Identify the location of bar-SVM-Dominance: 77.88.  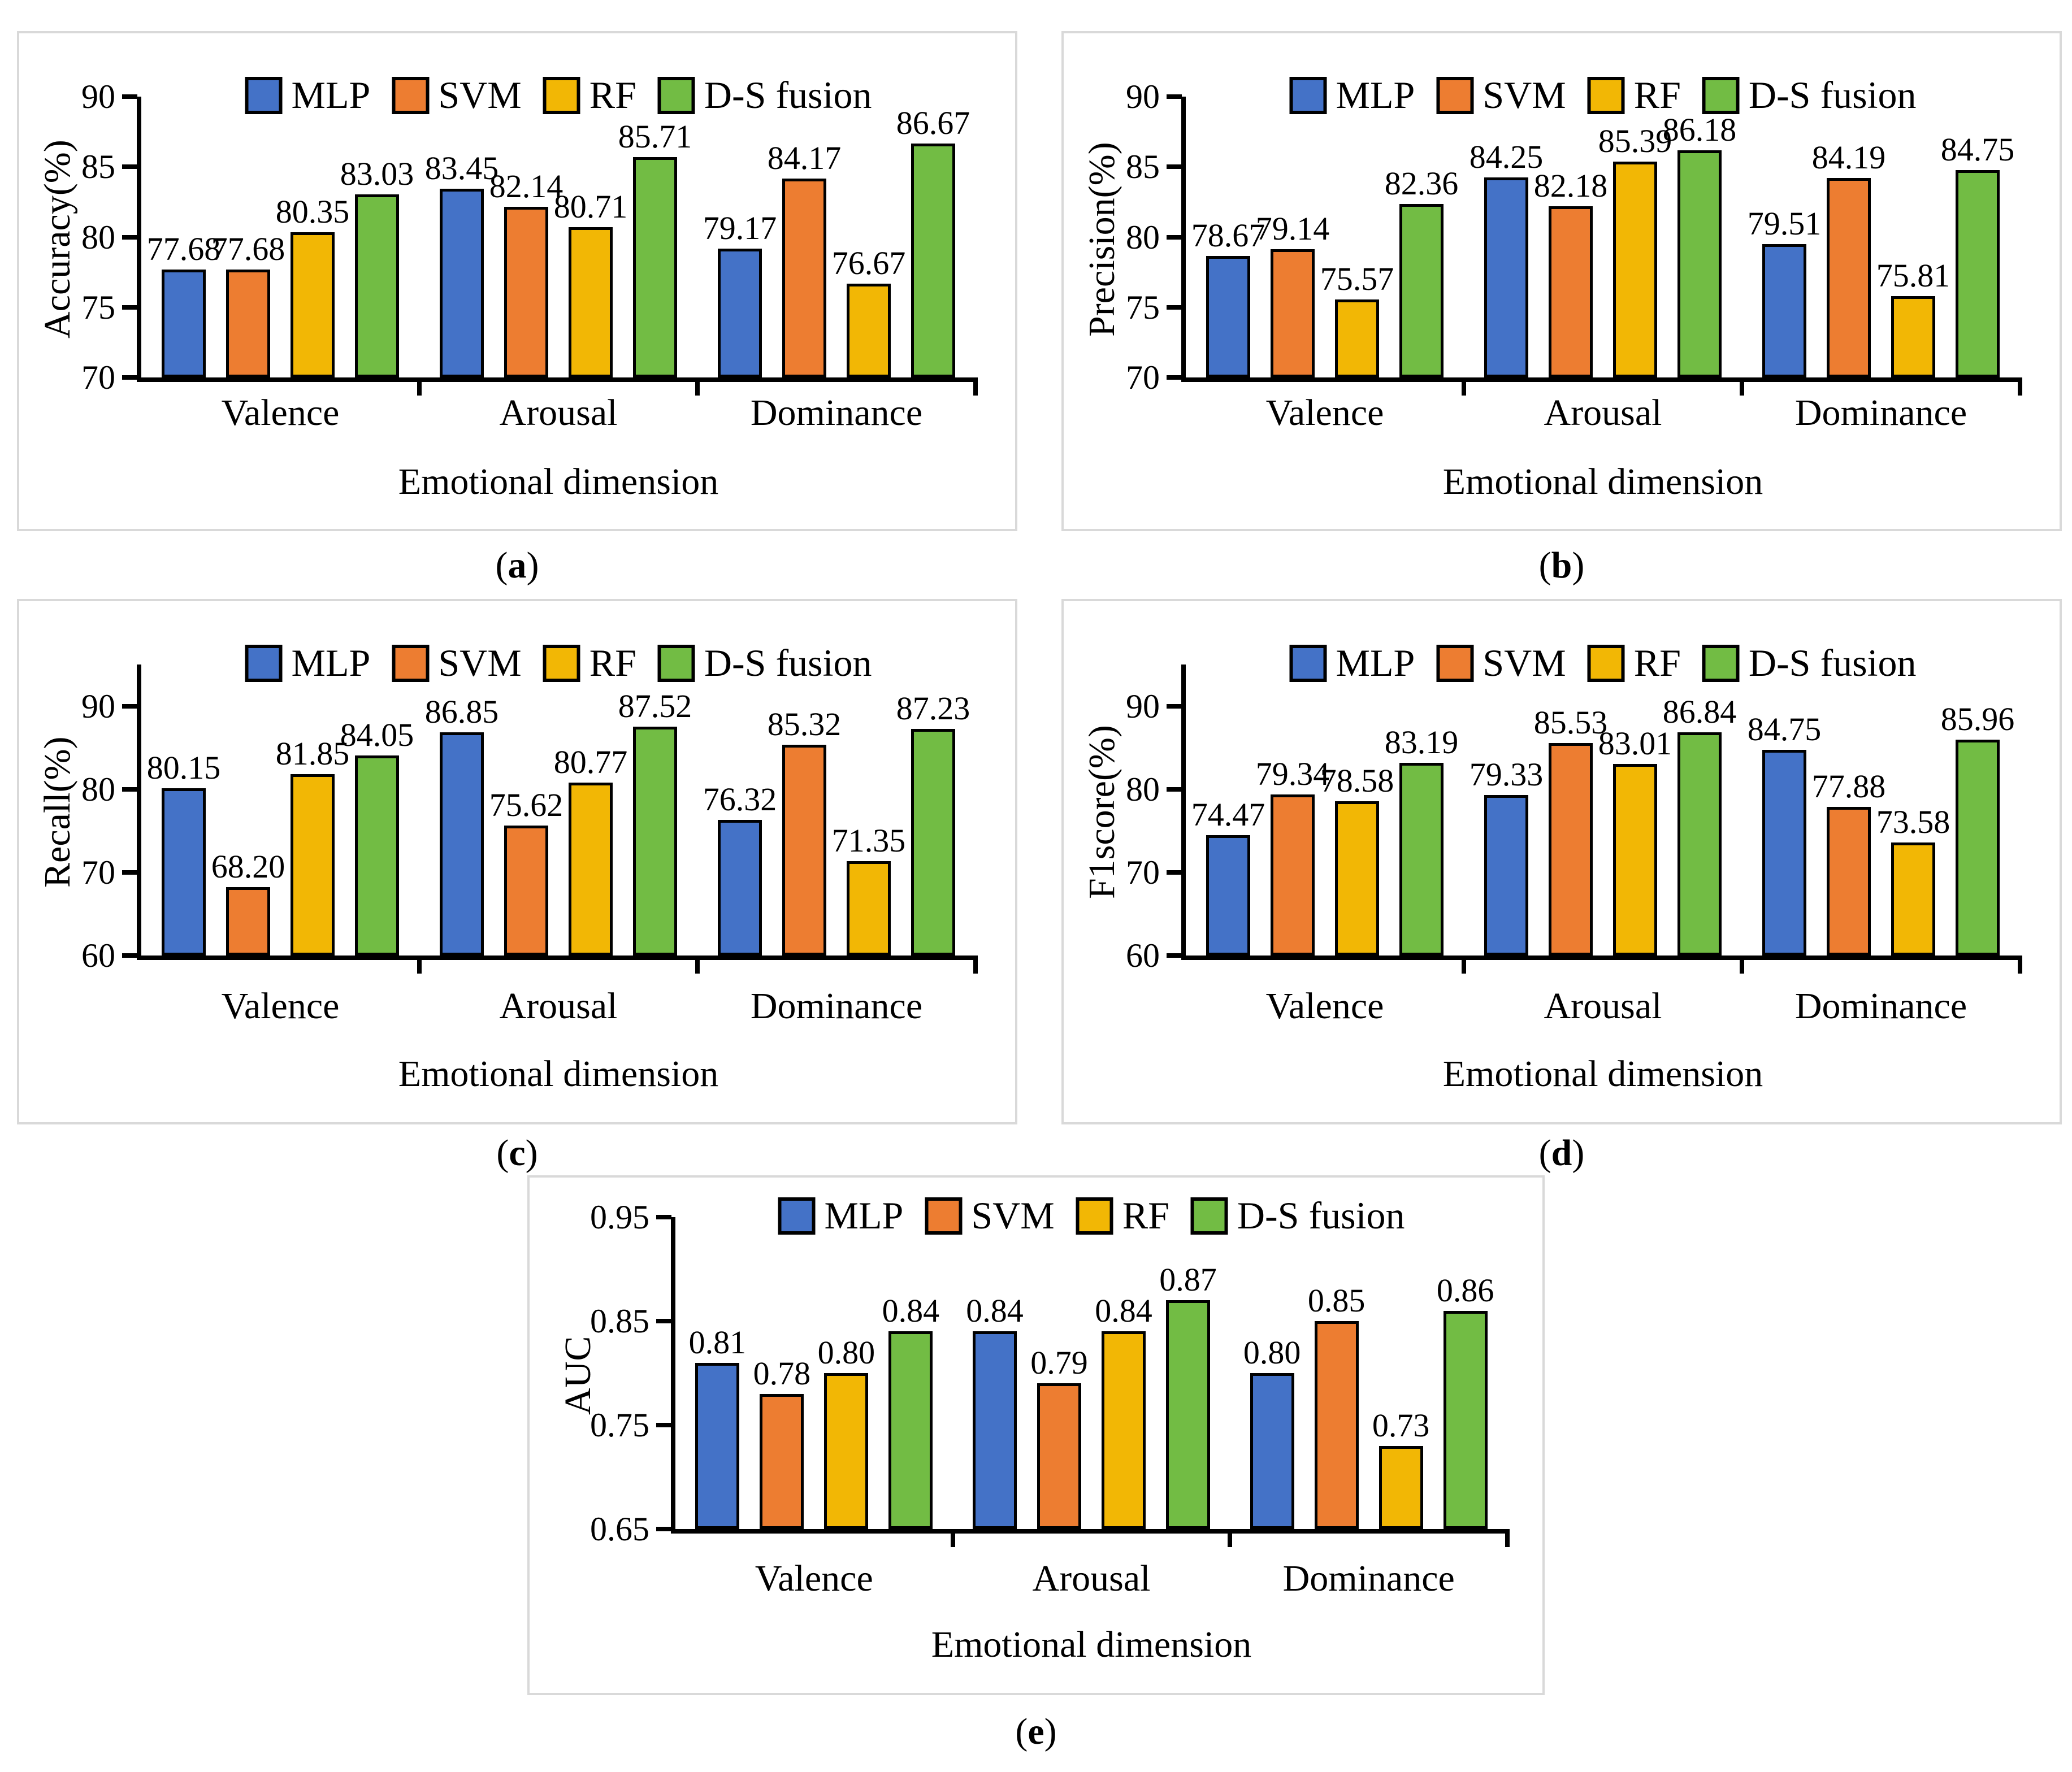
(1849, 863).